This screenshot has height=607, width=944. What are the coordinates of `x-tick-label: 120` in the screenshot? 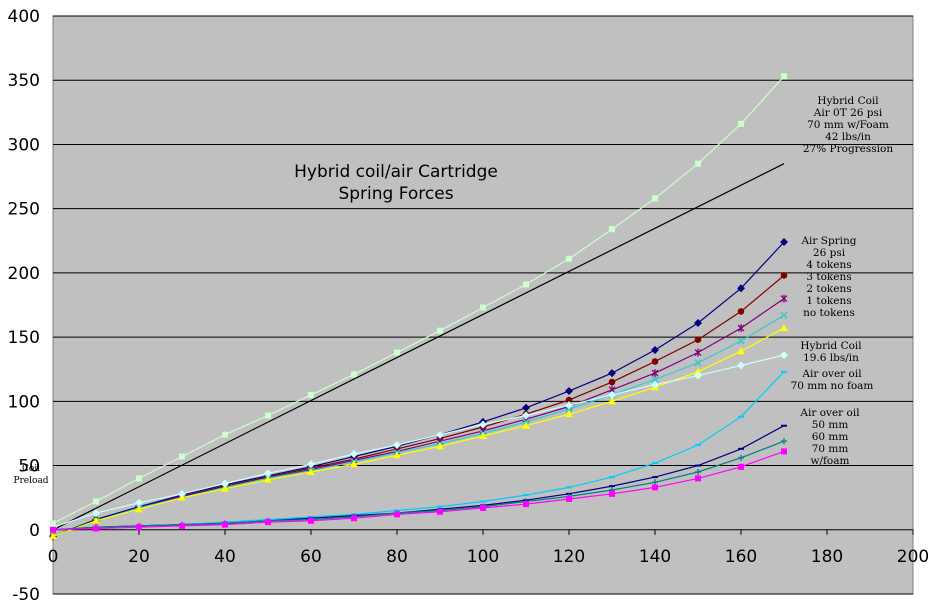 It's located at (569, 557).